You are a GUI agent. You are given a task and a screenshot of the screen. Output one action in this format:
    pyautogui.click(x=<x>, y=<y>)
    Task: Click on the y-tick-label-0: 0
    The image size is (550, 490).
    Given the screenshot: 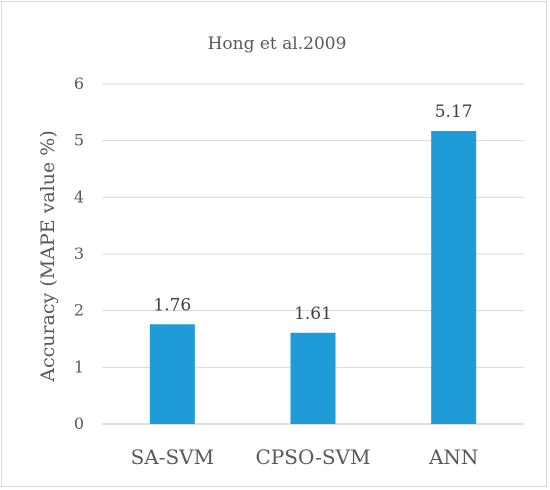 What is the action you would take?
    pyautogui.click(x=79, y=423)
    